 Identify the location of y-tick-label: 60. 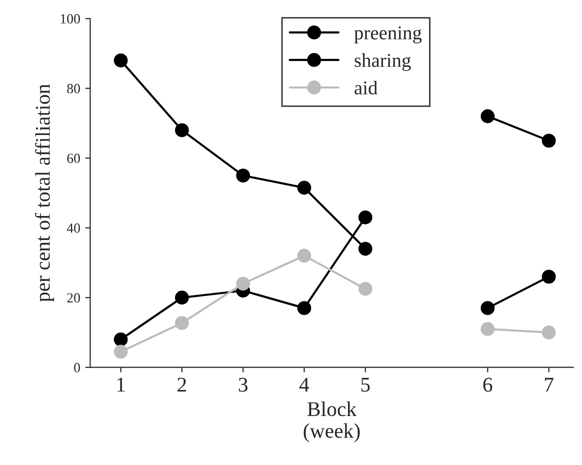
(73, 159).